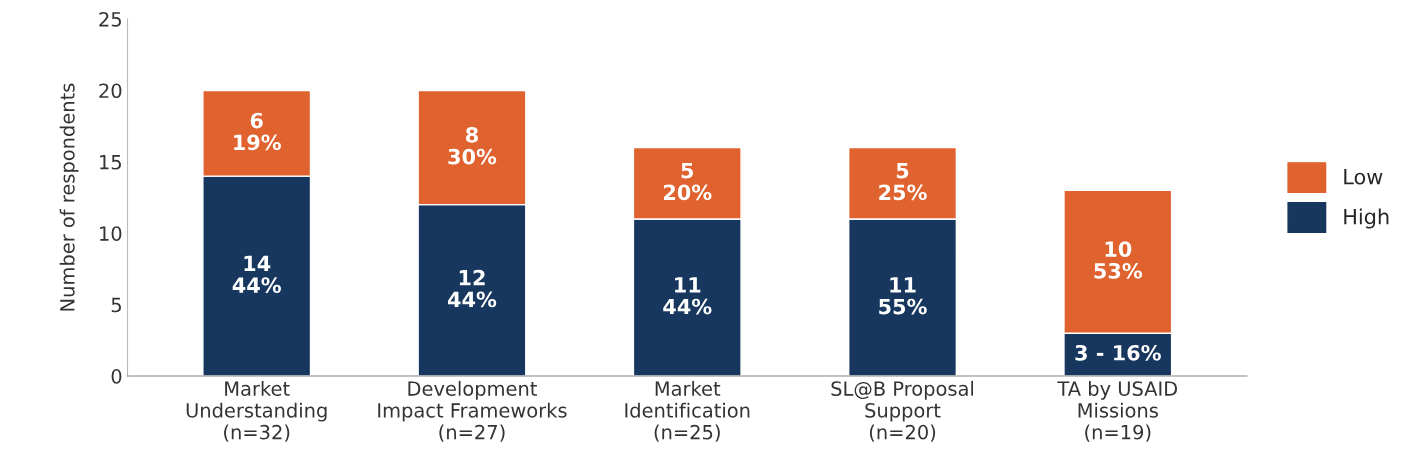 This screenshot has width=1417, height=476. Describe the element at coordinates (256, 411) in the screenshot. I see `x-tick-label: Market Understanding (n=32)` at that location.